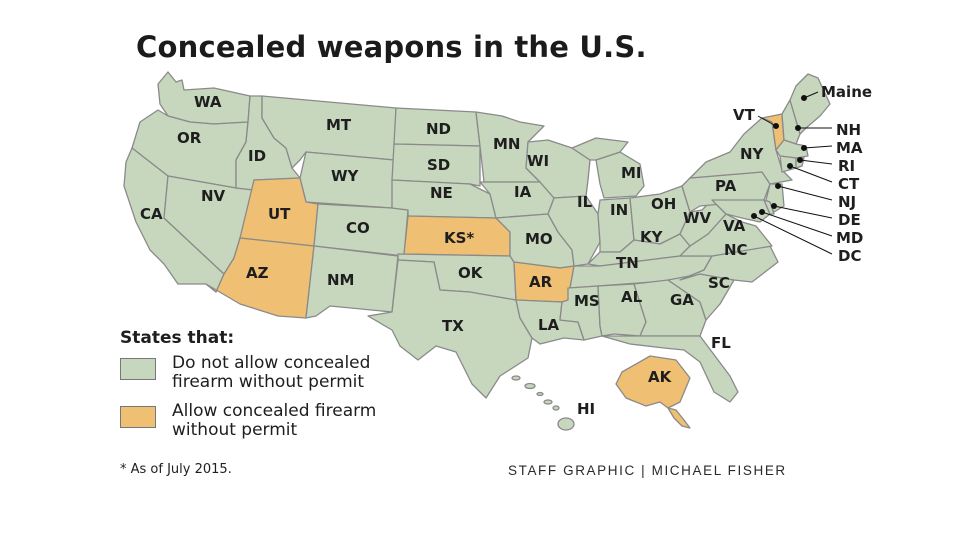  I want to click on label-ga: GA, so click(682, 300).